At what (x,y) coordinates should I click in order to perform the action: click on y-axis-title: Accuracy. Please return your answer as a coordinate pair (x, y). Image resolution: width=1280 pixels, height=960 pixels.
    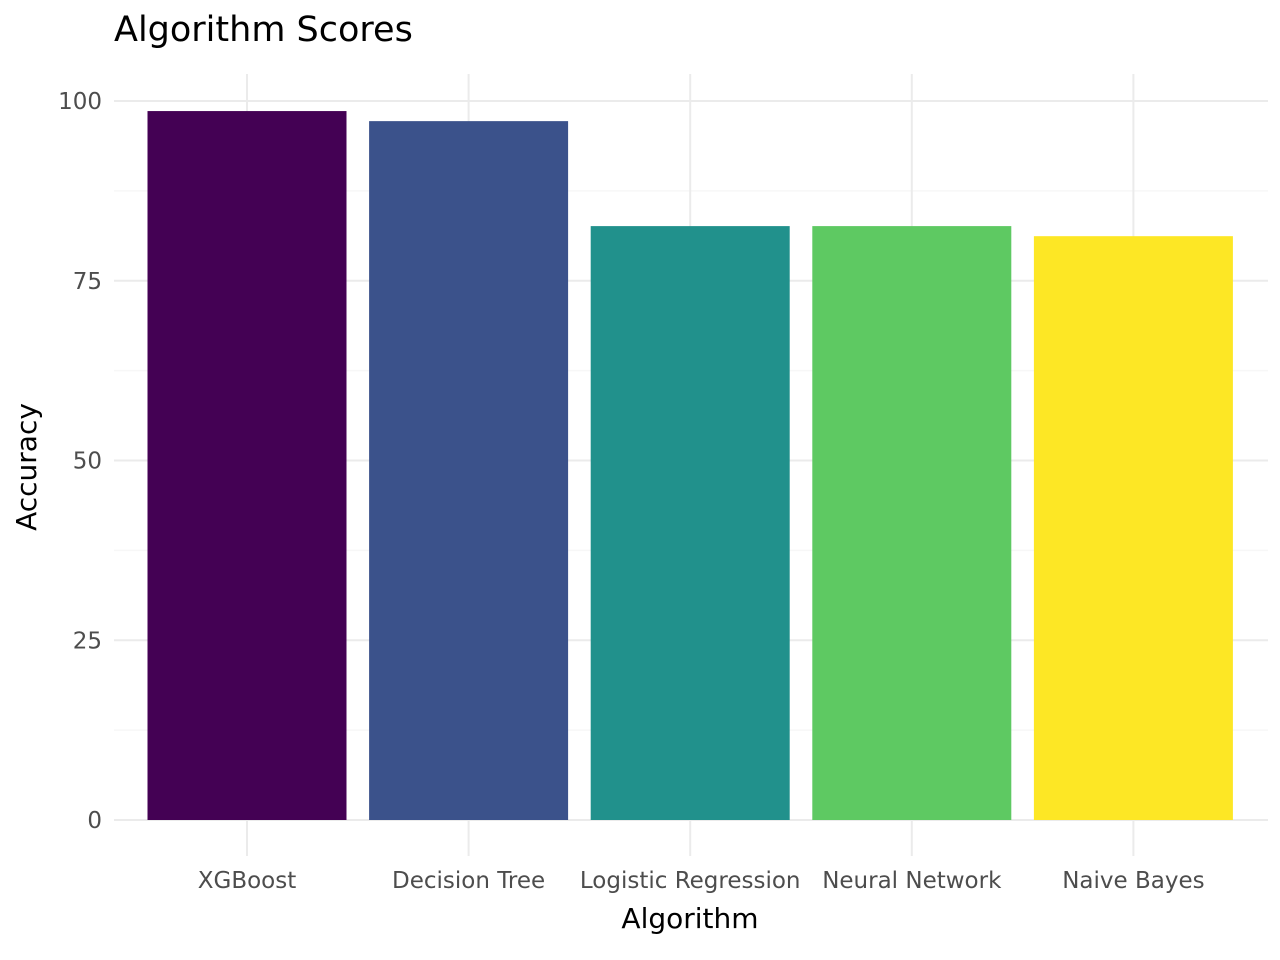
    Looking at the image, I should click on (26, 467).